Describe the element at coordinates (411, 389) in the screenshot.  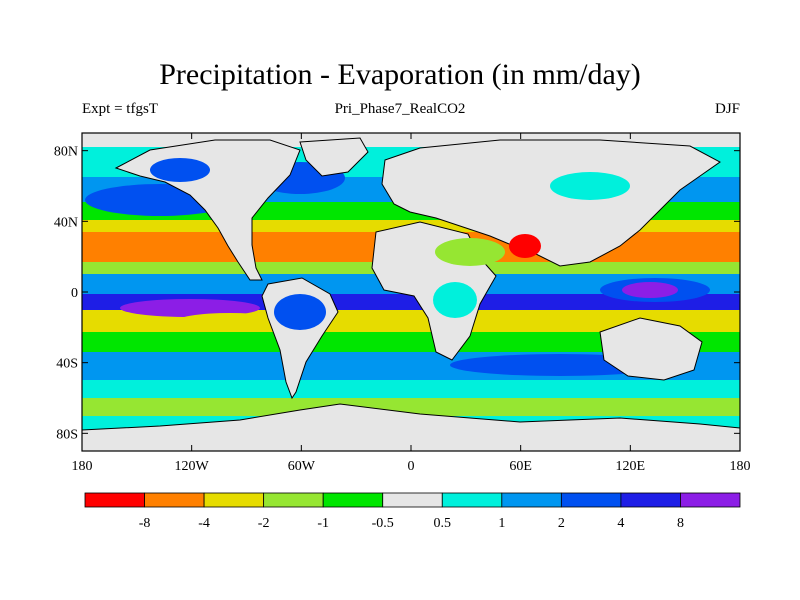
I see `ocean-band-high-south` at that location.